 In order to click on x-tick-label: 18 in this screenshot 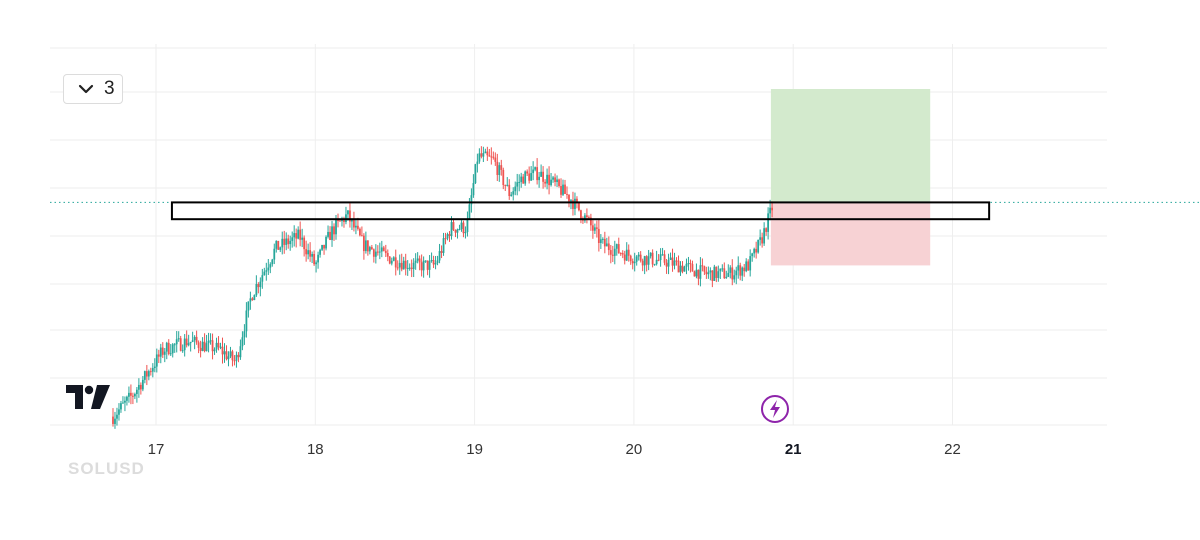, I will do `click(315, 449)`.